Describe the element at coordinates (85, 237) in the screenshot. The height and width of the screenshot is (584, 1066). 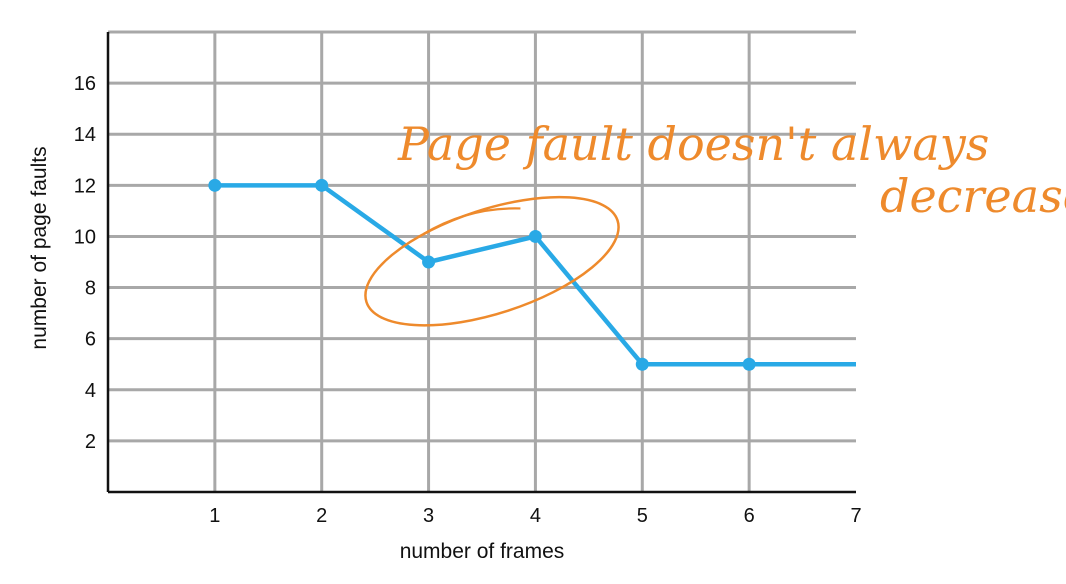
I see `y-tick-label: 10` at that location.